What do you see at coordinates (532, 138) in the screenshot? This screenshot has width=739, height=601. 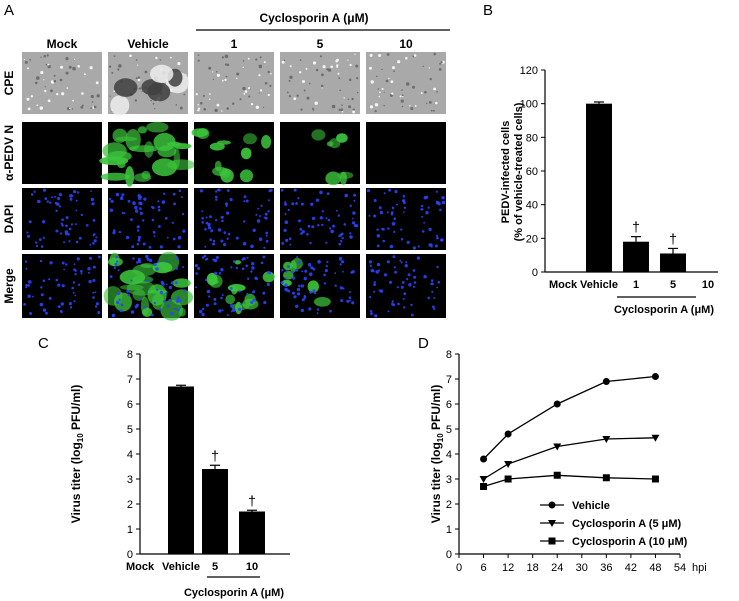 I see `y-tick-label: 80` at bounding box center [532, 138].